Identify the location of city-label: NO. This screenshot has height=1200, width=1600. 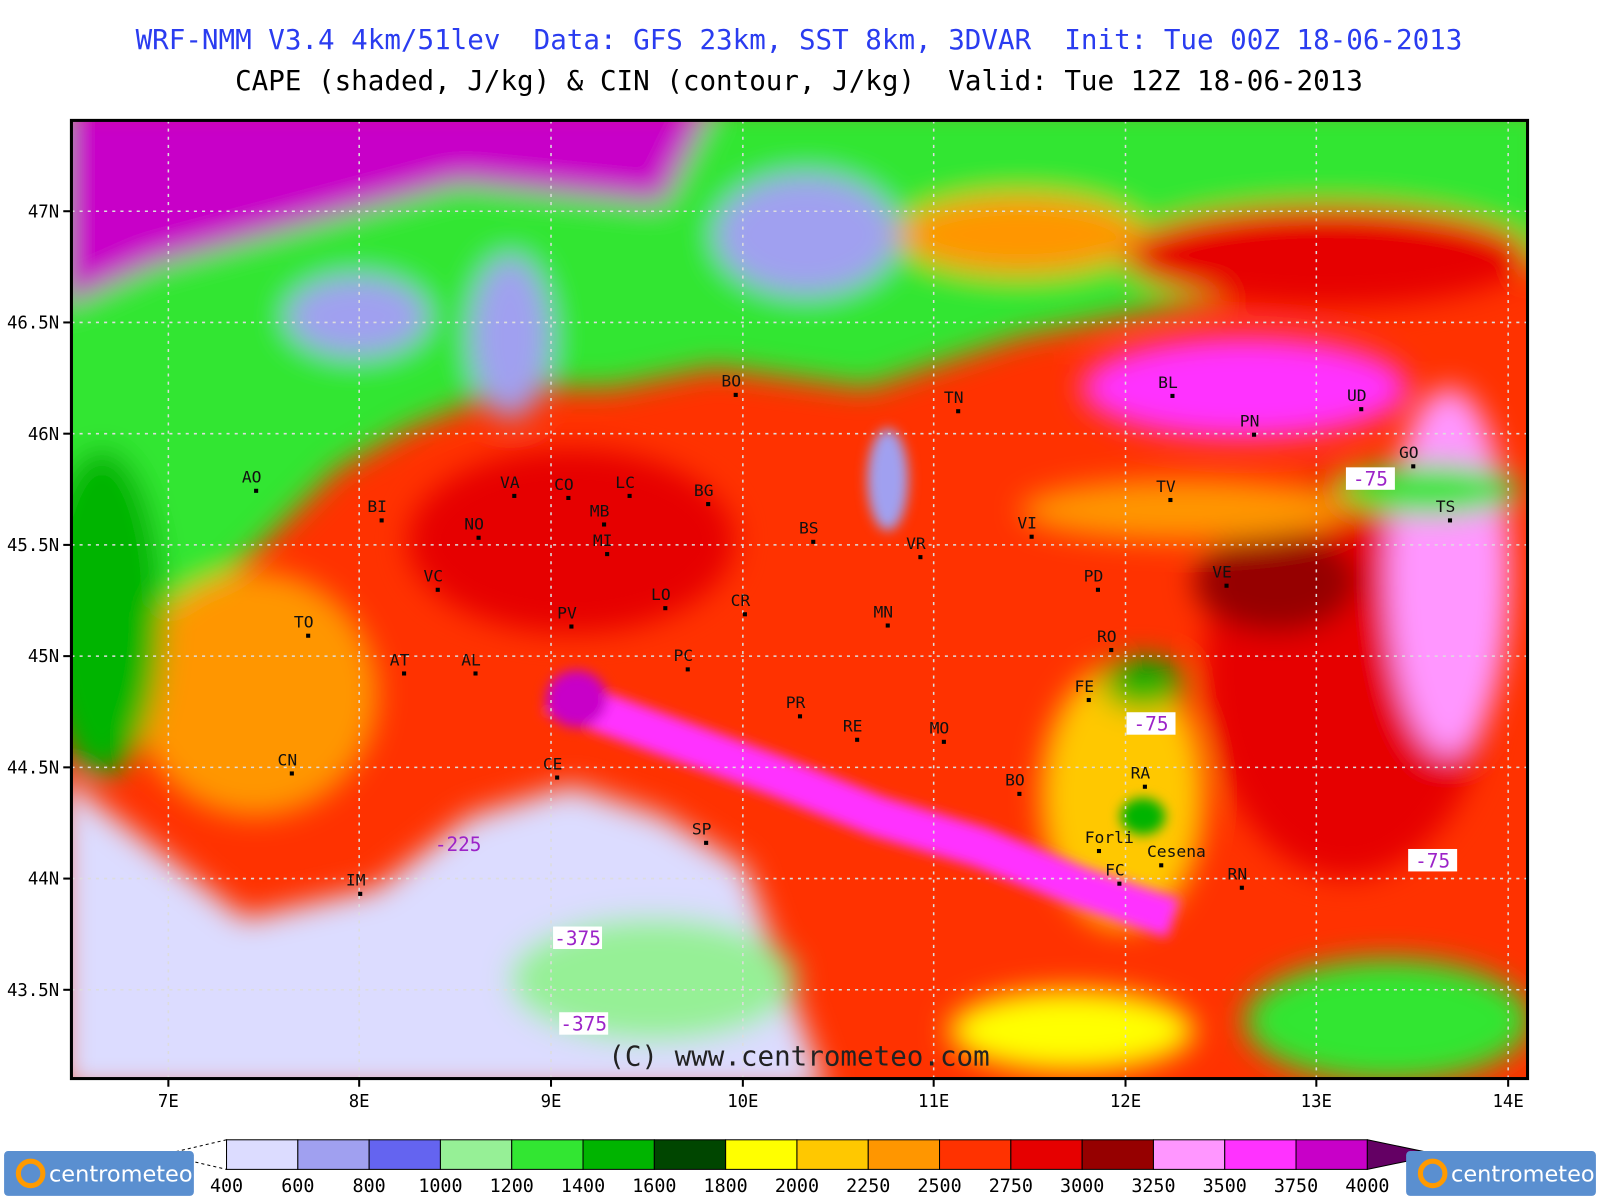
(474, 524).